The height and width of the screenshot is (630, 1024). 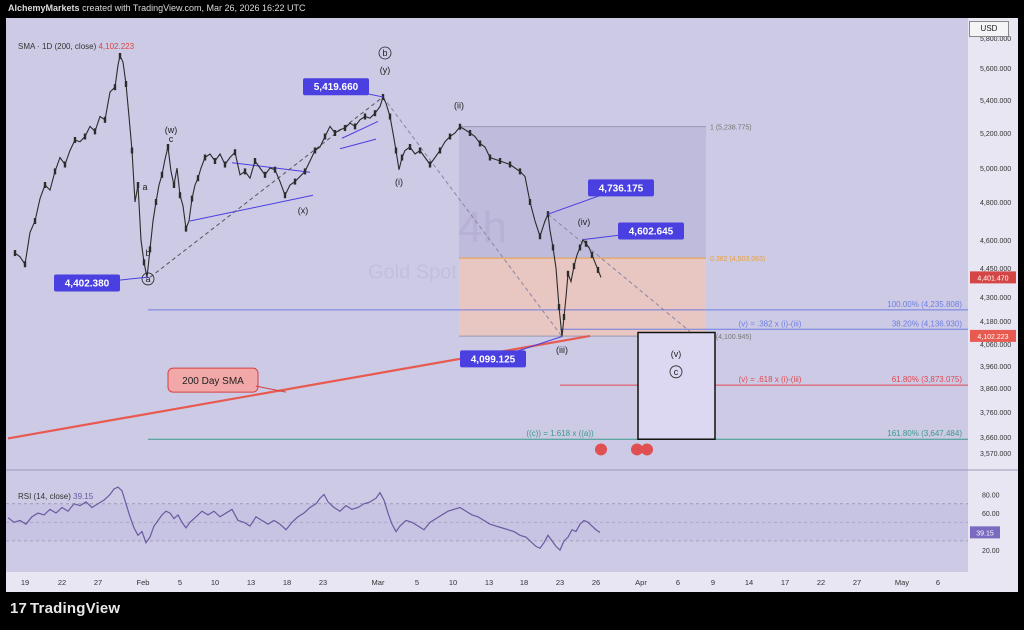 I want to click on rsi-tag-label: 39.15, so click(x=985, y=533).